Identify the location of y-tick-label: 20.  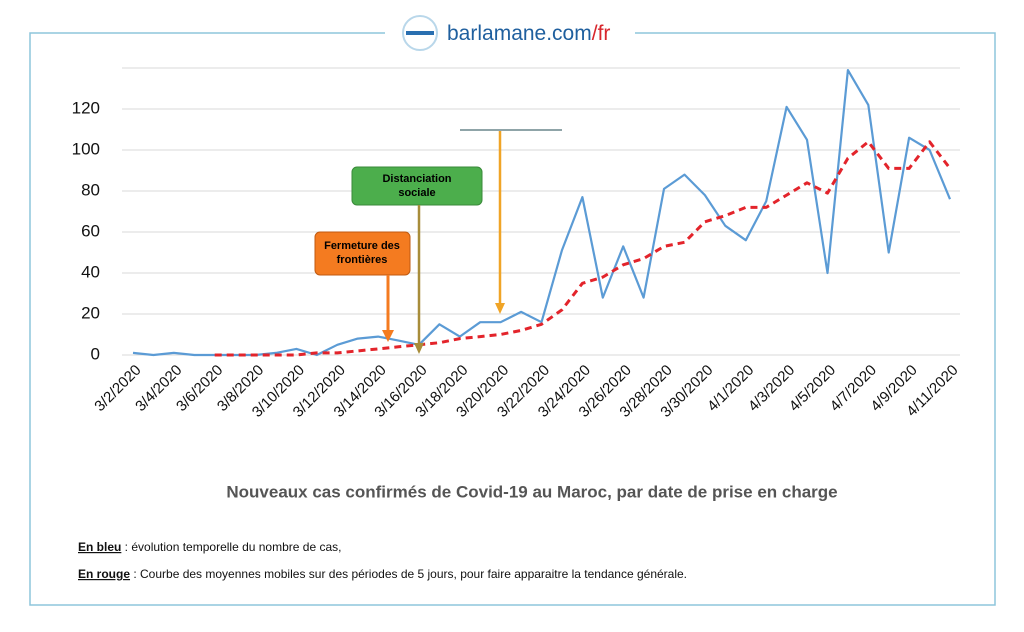
(90, 312).